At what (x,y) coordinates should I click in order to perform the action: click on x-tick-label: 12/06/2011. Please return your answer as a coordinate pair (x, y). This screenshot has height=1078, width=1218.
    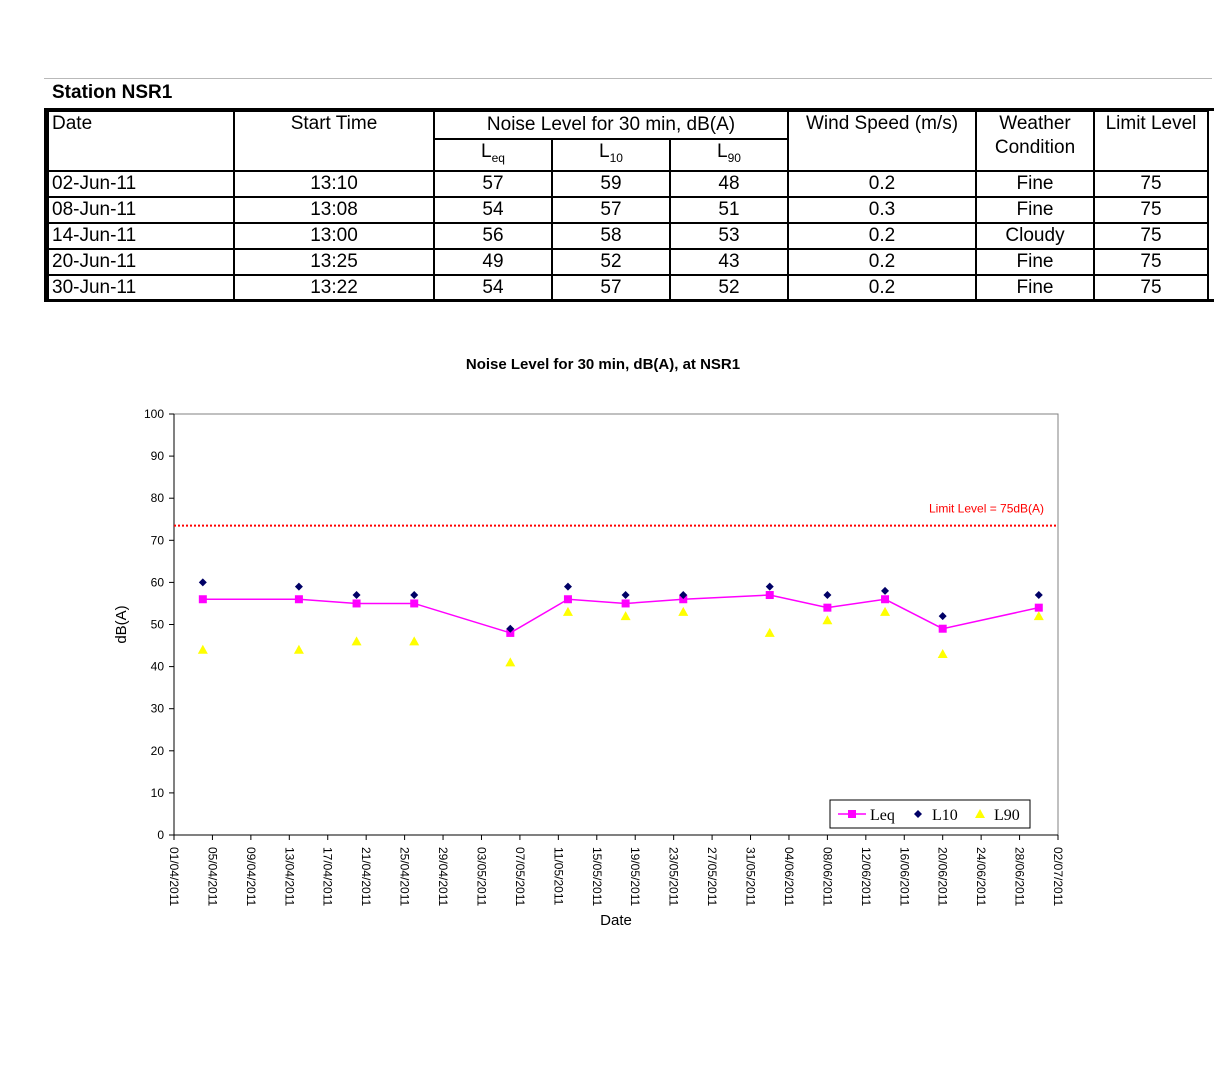
    Looking at the image, I should click on (866, 876).